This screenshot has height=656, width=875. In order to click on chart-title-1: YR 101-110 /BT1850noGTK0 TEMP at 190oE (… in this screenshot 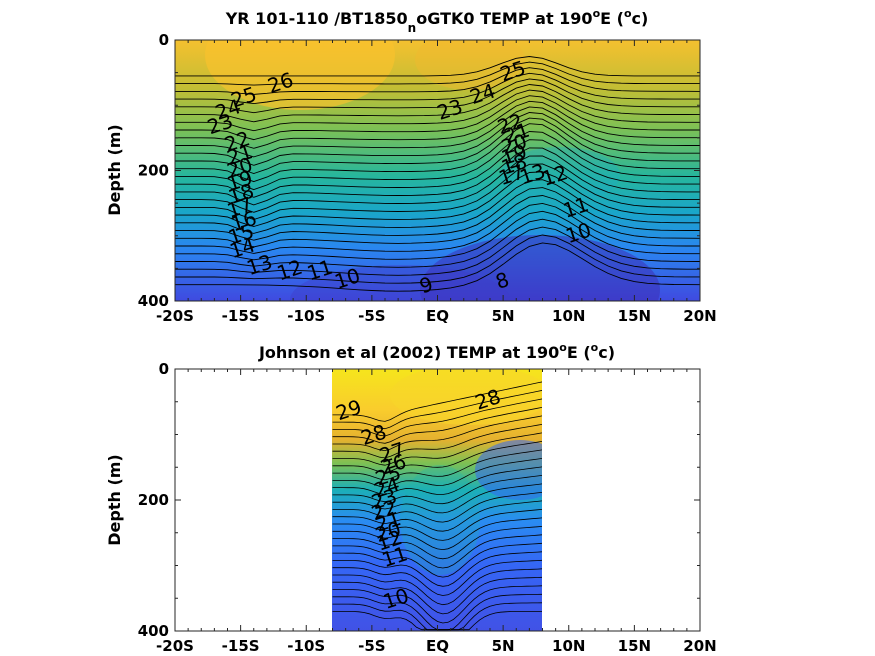, I will do `click(437, 21)`.